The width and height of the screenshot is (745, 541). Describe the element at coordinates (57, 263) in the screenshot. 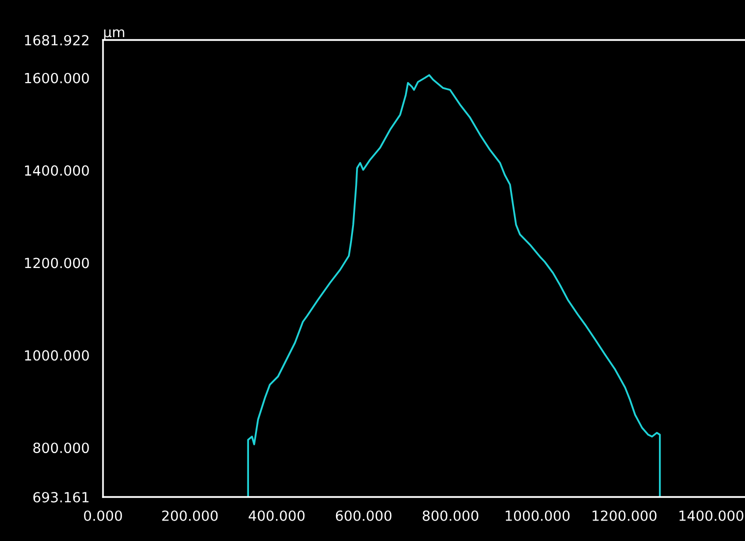

I see `y-tick-label: 1200.000` at that location.